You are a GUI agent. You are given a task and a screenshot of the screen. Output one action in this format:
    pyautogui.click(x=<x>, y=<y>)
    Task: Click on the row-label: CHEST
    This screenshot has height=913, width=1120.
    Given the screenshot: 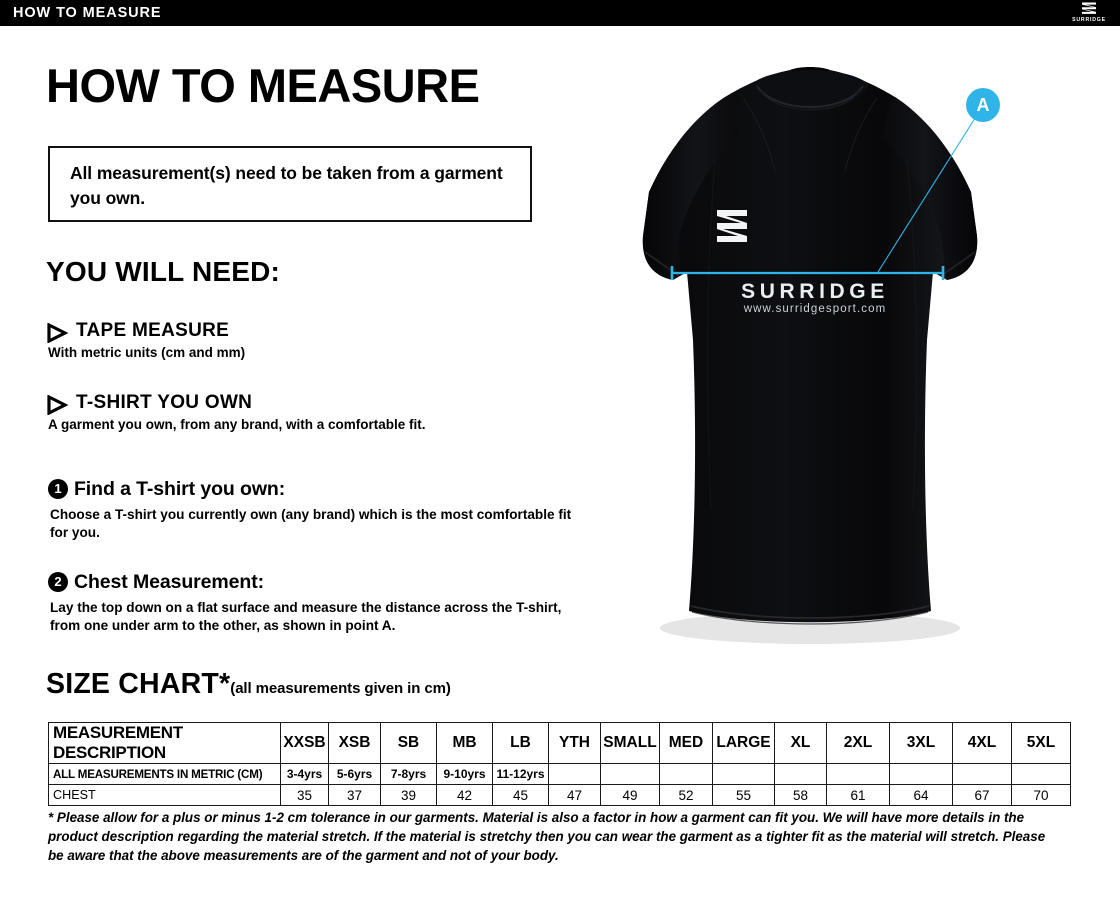 What is the action you would take?
    pyautogui.click(x=164, y=795)
    